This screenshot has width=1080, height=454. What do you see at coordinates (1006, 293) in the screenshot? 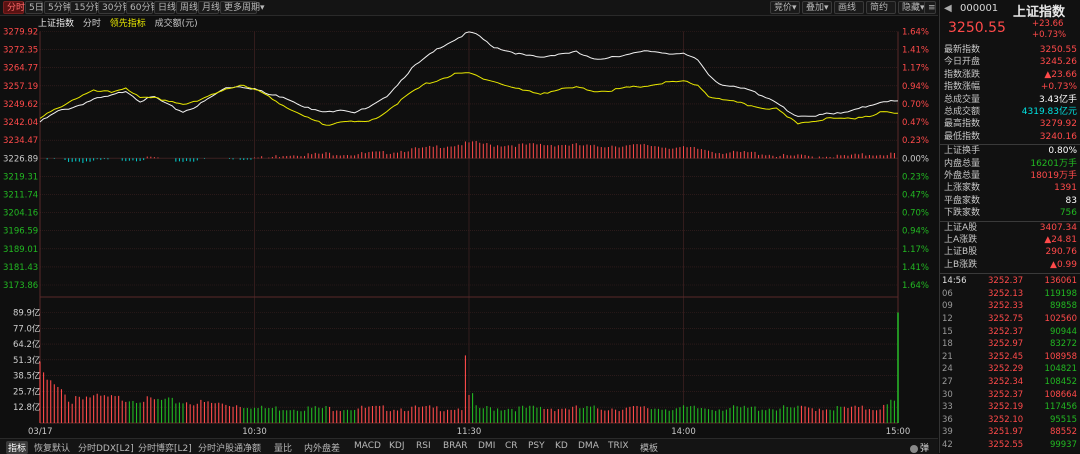
I see `tick-price: 3252.13` at bounding box center [1006, 293].